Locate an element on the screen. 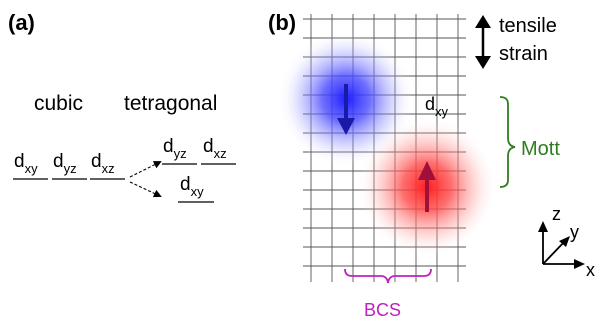 The width and height of the screenshot is (598, 324). cubic-orbital-dyz: dyz is located at coordinates (65, 163).